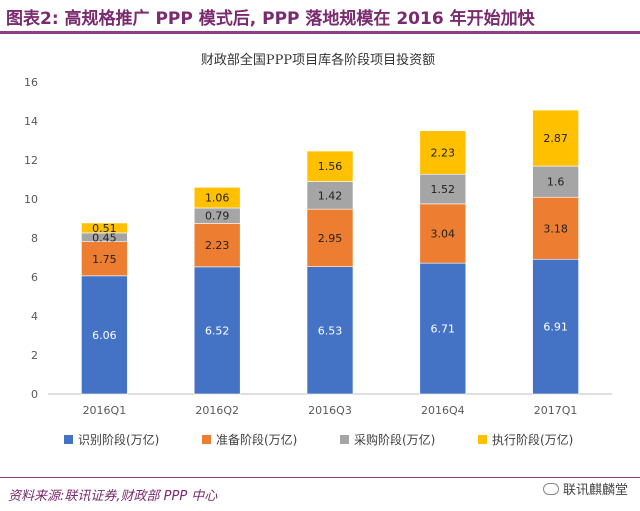 This screenshot has height=511, width=640. I want to click on data-label: 3.04, so click(443, 234).